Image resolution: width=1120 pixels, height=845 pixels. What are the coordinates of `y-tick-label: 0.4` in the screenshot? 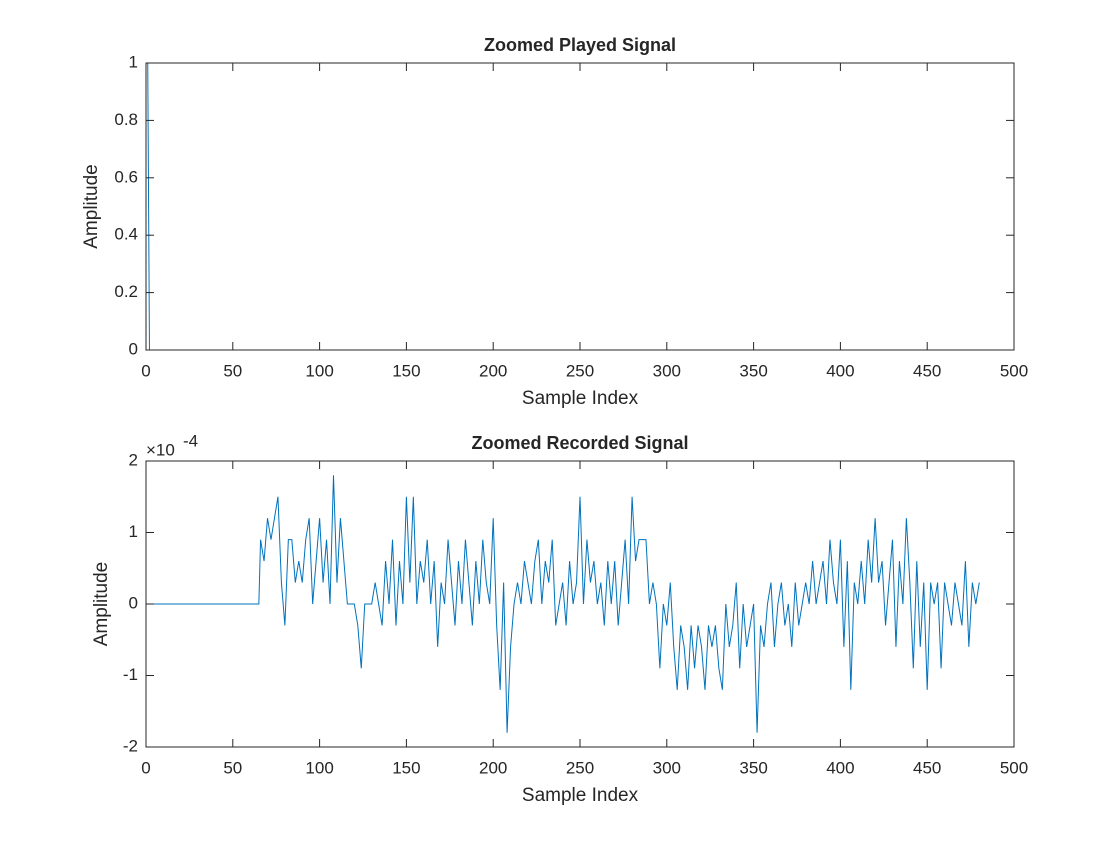 It's located at (126, 234).